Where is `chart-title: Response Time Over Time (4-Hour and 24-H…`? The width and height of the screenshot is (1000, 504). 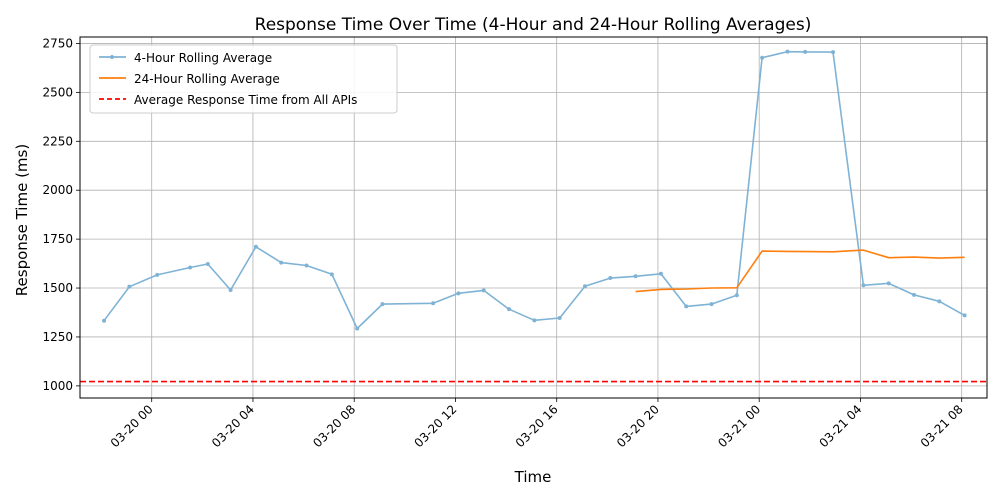 chart-title: Response Time Over Time (4-Hour and 24-H… is located at coordinates (533, 25).